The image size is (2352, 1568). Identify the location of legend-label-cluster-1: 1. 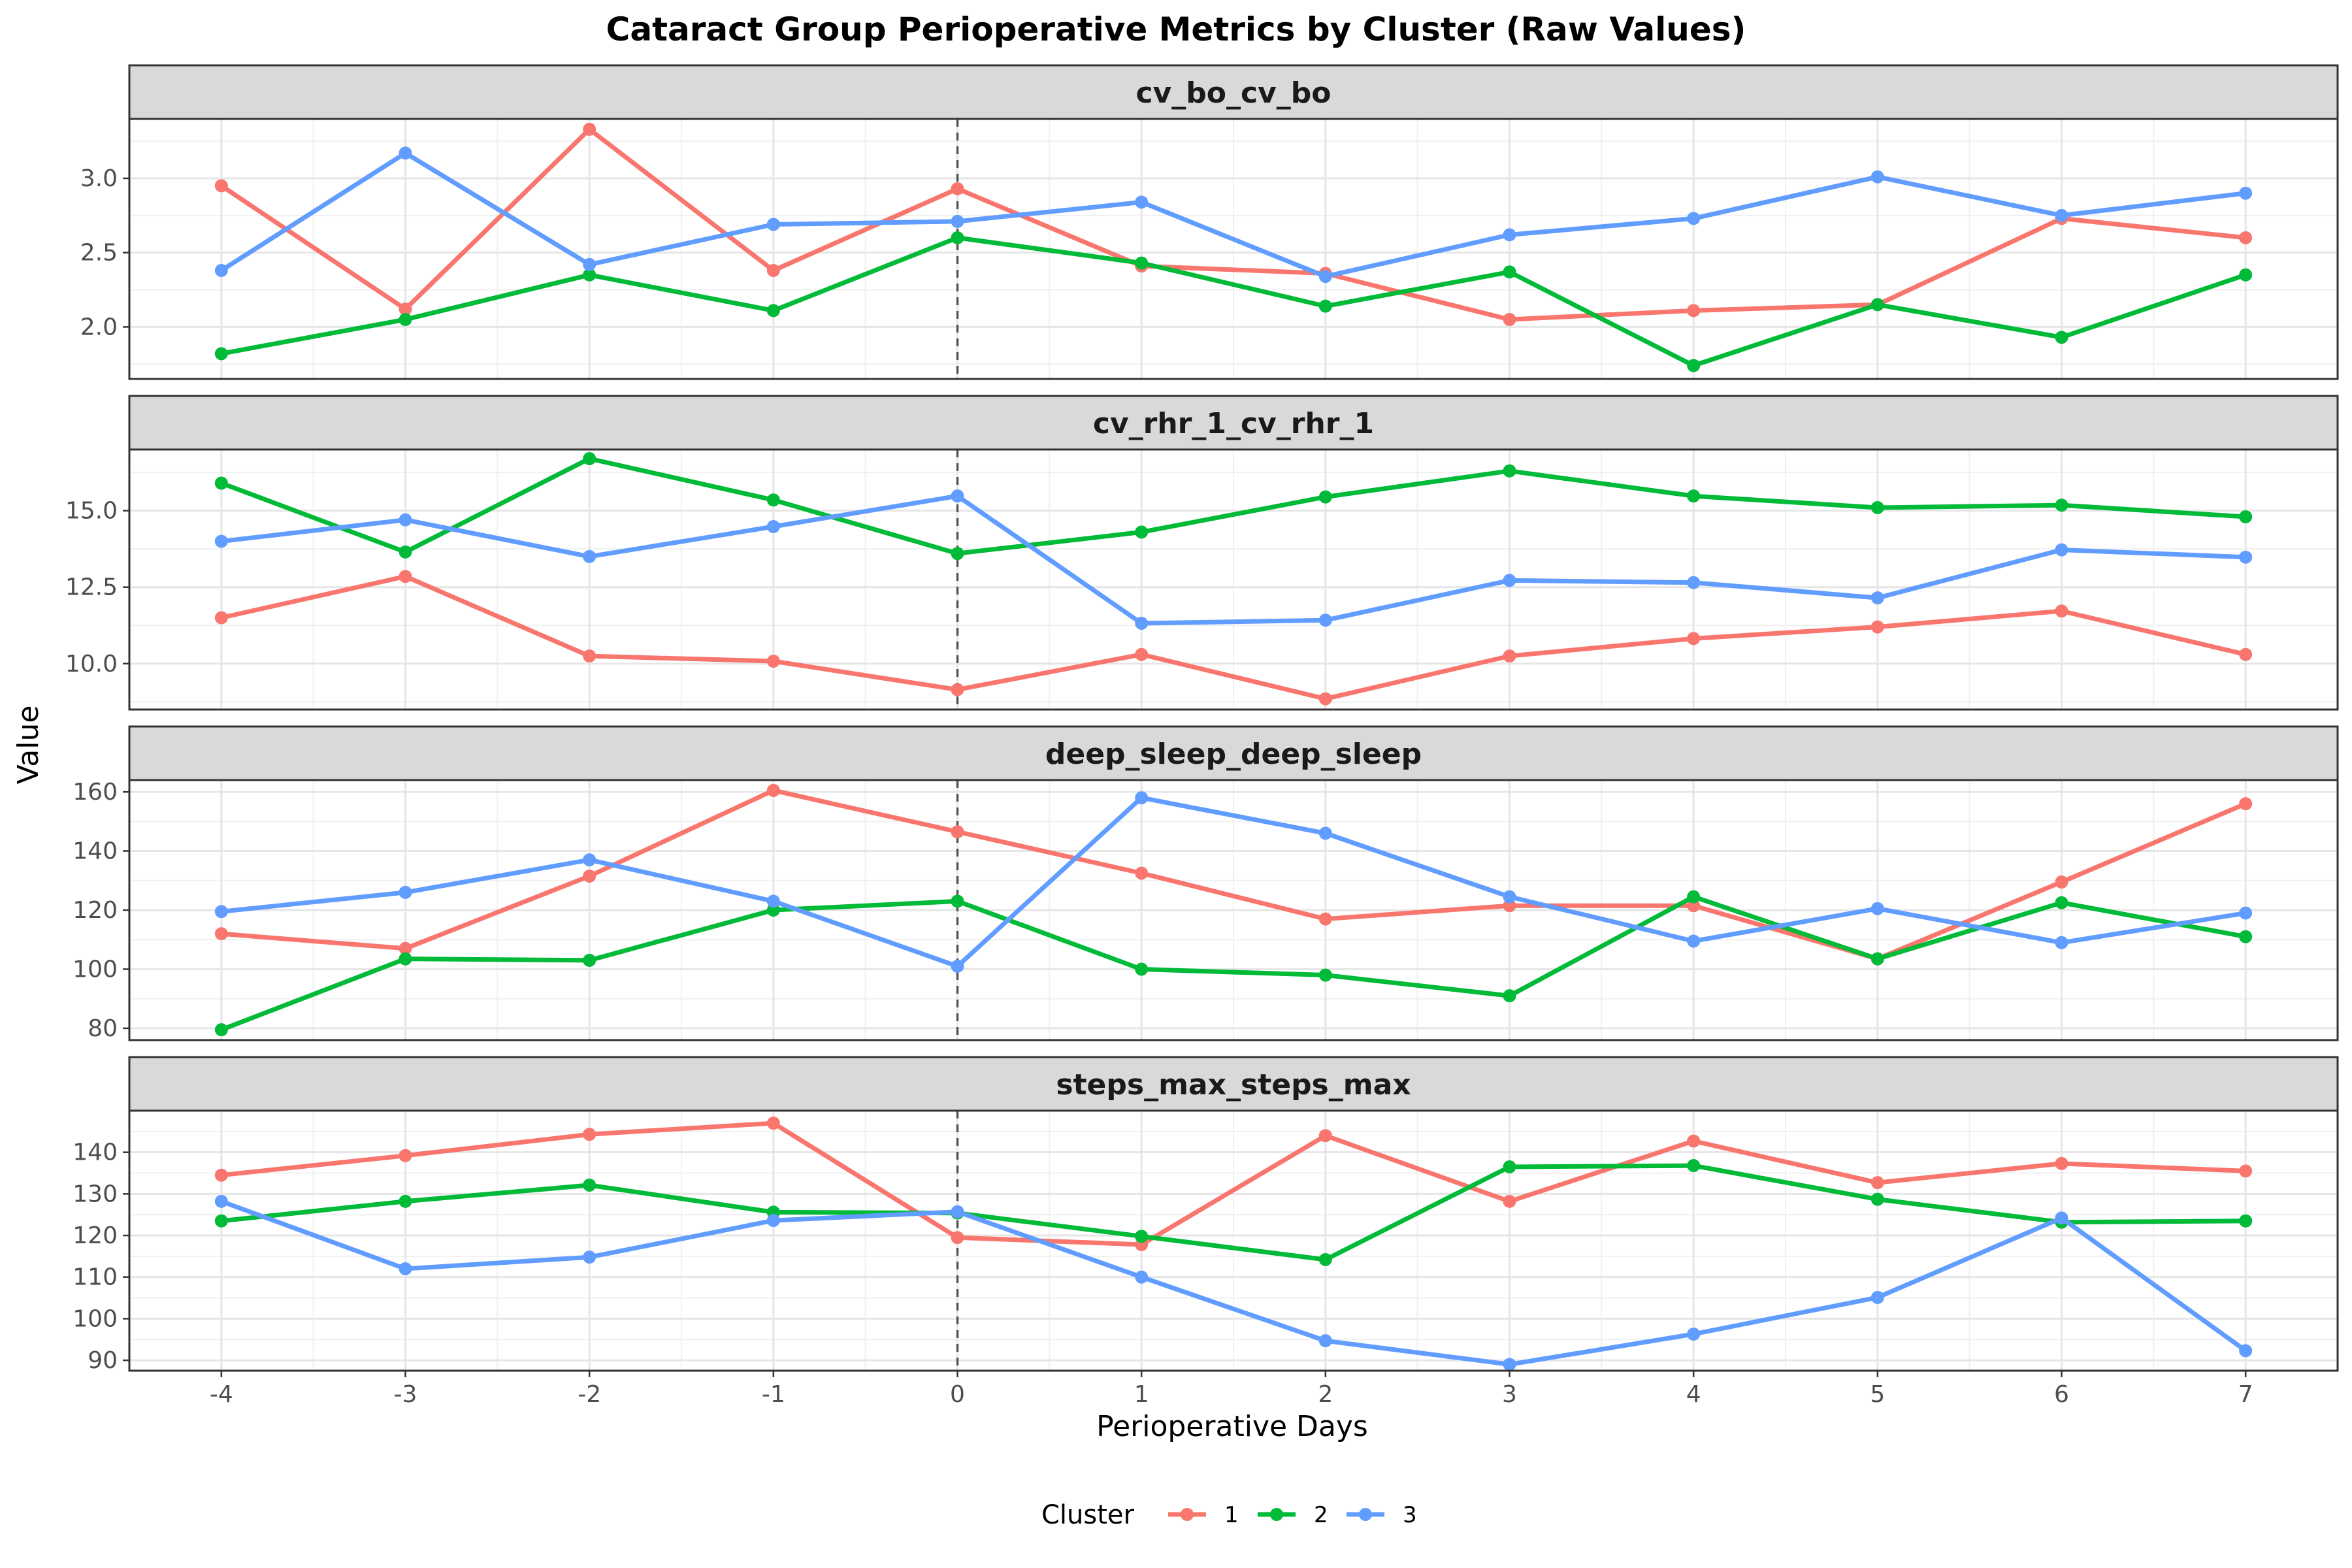
(1231, 1515).